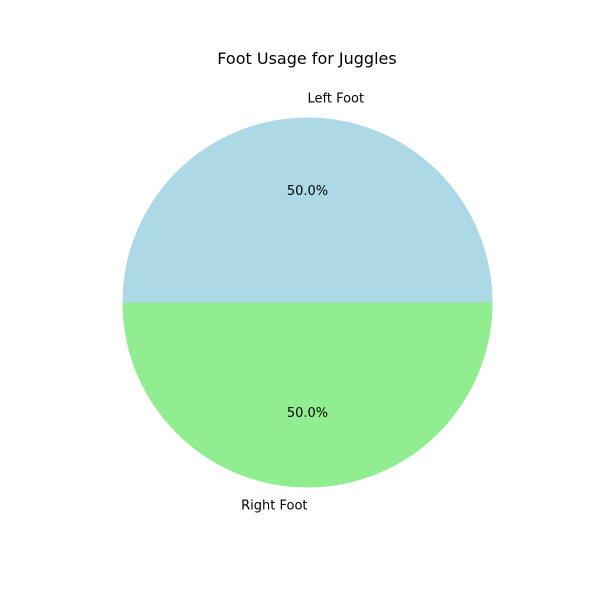  I want to click on pie-labels: 50.0% Left Foot 50.0% Right Foot, so click(302, 303).